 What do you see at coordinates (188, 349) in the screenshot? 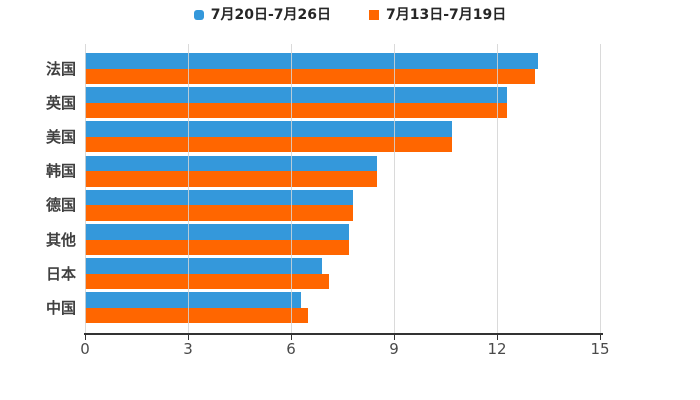
I see `x-axis-tick-label: 3` at bounding box center [188, 349].